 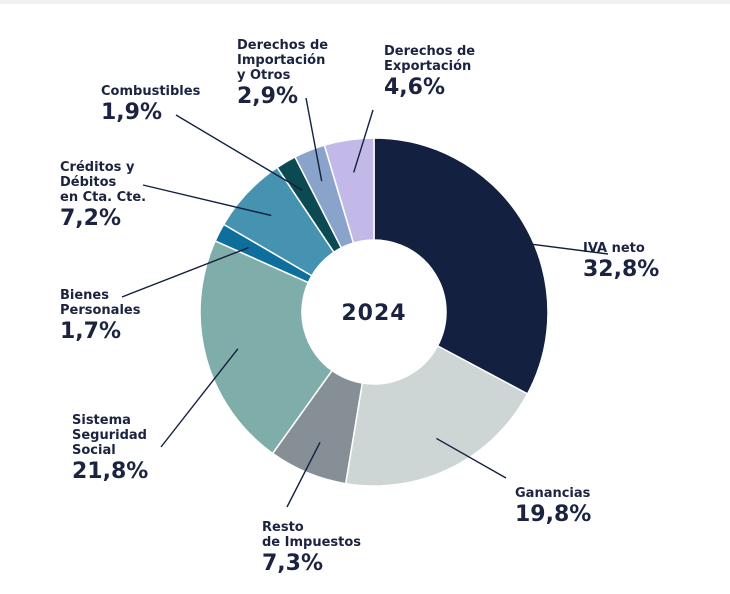 I want to click on label-resto-de-impuestos: Resto de Impuestos 7,3%, so click(x=311, y=548).